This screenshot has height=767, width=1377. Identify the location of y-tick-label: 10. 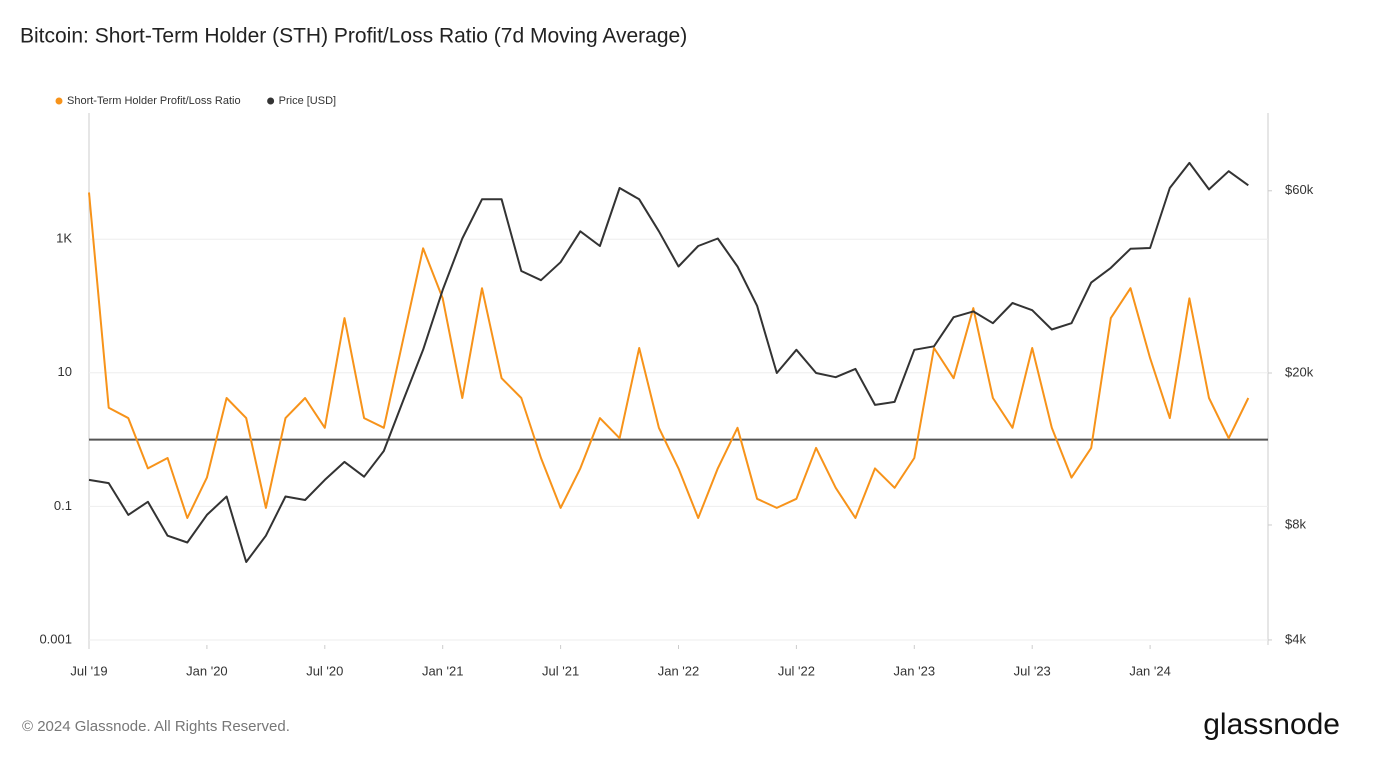
(65, 371).